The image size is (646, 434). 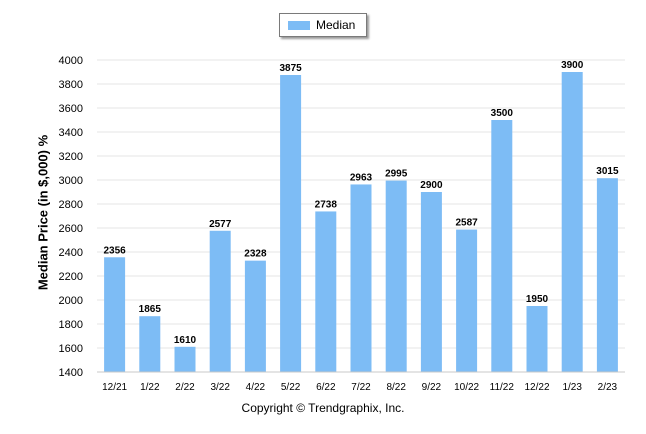 What do you see at coordinates (256, 387) in the screenshot?
I see `x-tick-label: 4/22` at bounding box center [256, 387].